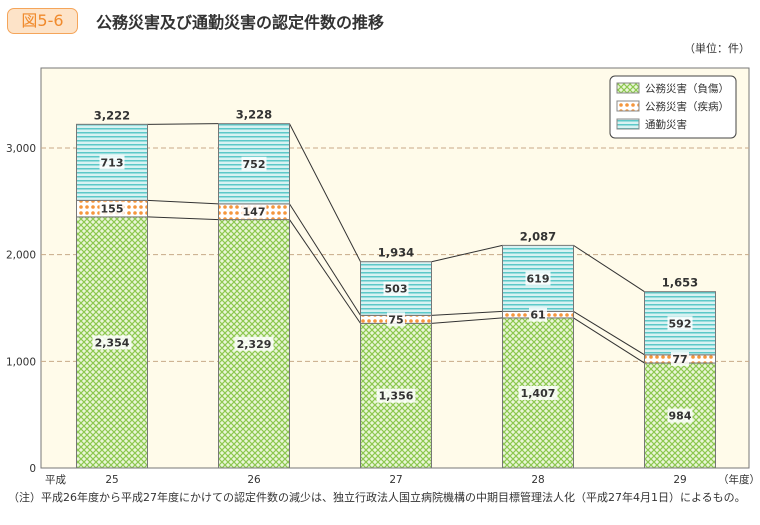 The height and width of the screenshot is (525, 760). Describe the element at coordinates (739, 479) in the screenshot. I see `x-axis-label: （年度）` at that location.